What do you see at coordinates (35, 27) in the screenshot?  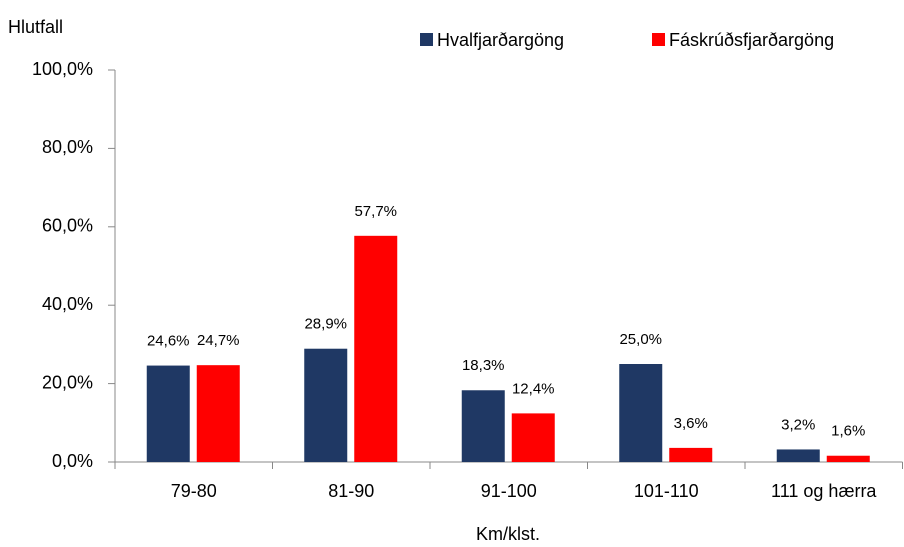 I see `y-axis-title: Hlutfall` at bounding box center [35, 27].